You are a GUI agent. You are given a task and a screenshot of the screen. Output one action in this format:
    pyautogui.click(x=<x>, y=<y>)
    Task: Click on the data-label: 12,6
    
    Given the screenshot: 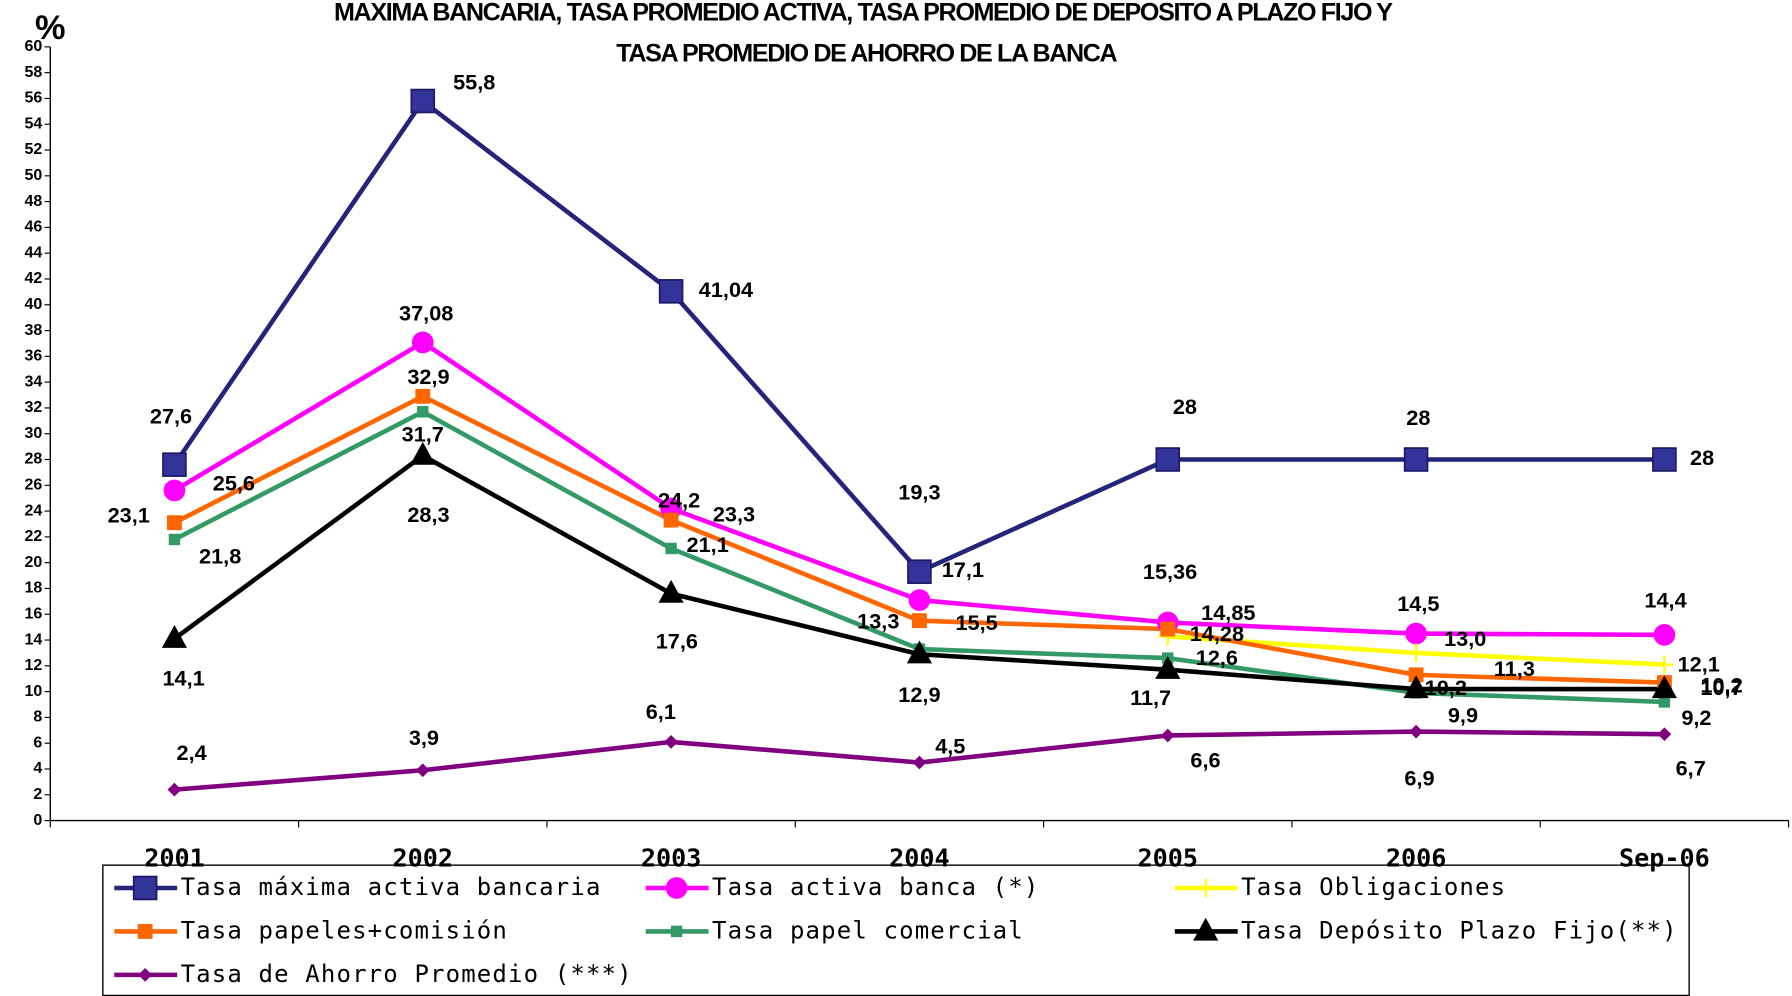 What is the action you would take?
    pyautogui.click(x=1217, y=657)
    